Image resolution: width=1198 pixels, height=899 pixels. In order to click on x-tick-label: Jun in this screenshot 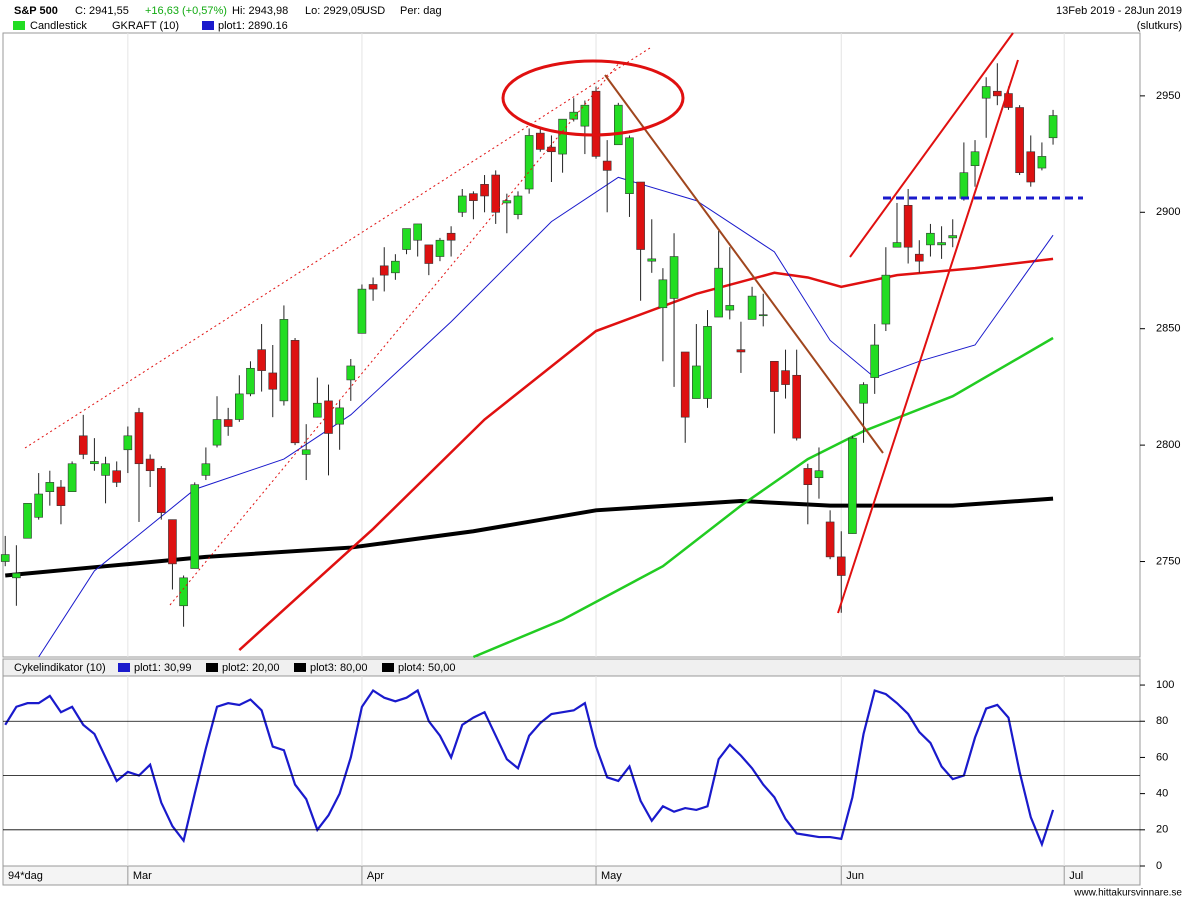, I will do `click(855, 876)`.